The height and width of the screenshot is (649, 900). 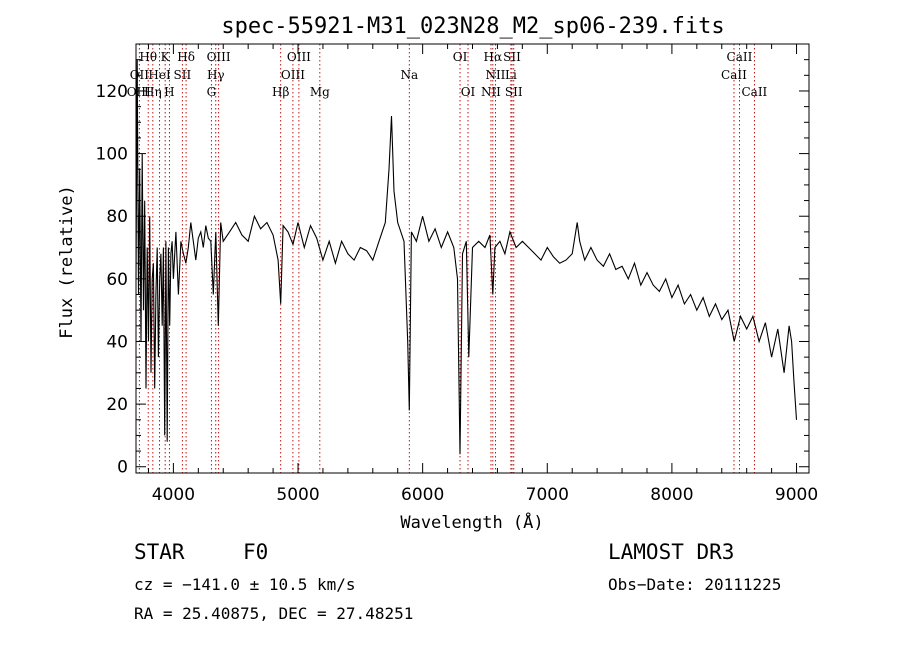 What do you see at coordinates (117, 342) in the screenshot?
I see `y-tick-label: 40` at bounding box center [117, 342].